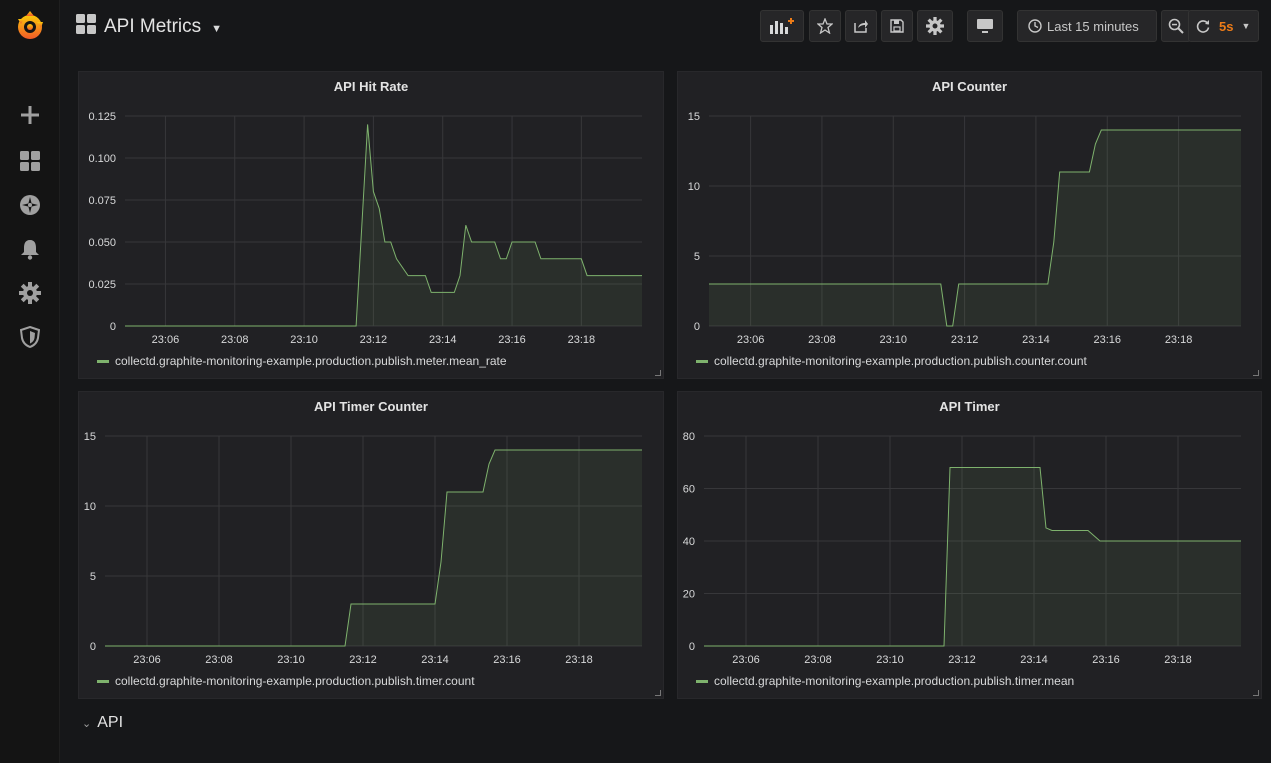 This screenshot has width=1271, height=763. What do you see at coordinates (153, 26) in the screenshot?
I see `dashboard-title: API Metrics` at bounding box center [153, 26].